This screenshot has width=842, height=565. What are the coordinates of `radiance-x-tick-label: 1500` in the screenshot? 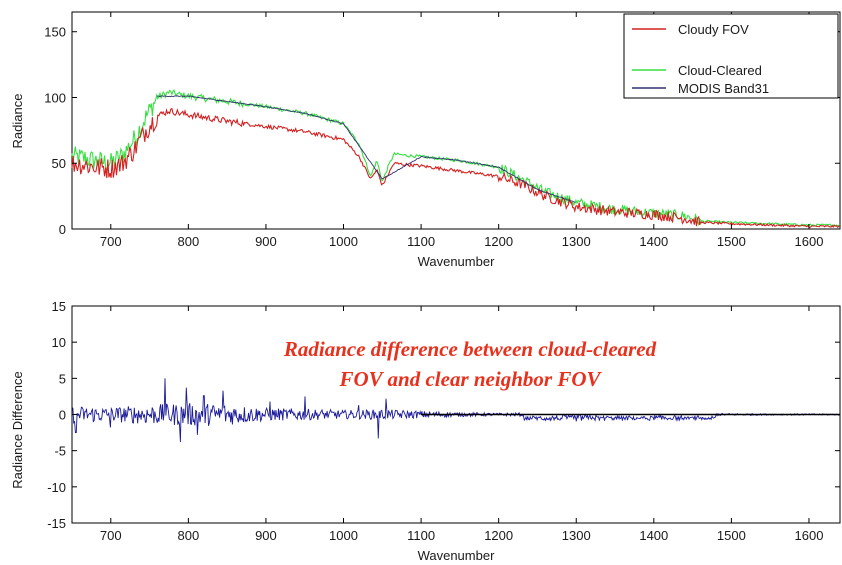 It's located at (731, 241).